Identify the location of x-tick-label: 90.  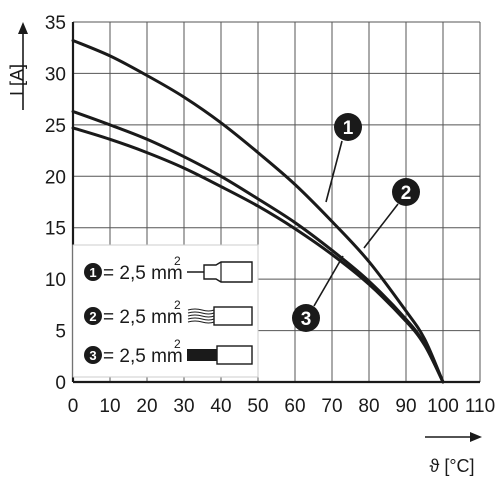
(405, 406).